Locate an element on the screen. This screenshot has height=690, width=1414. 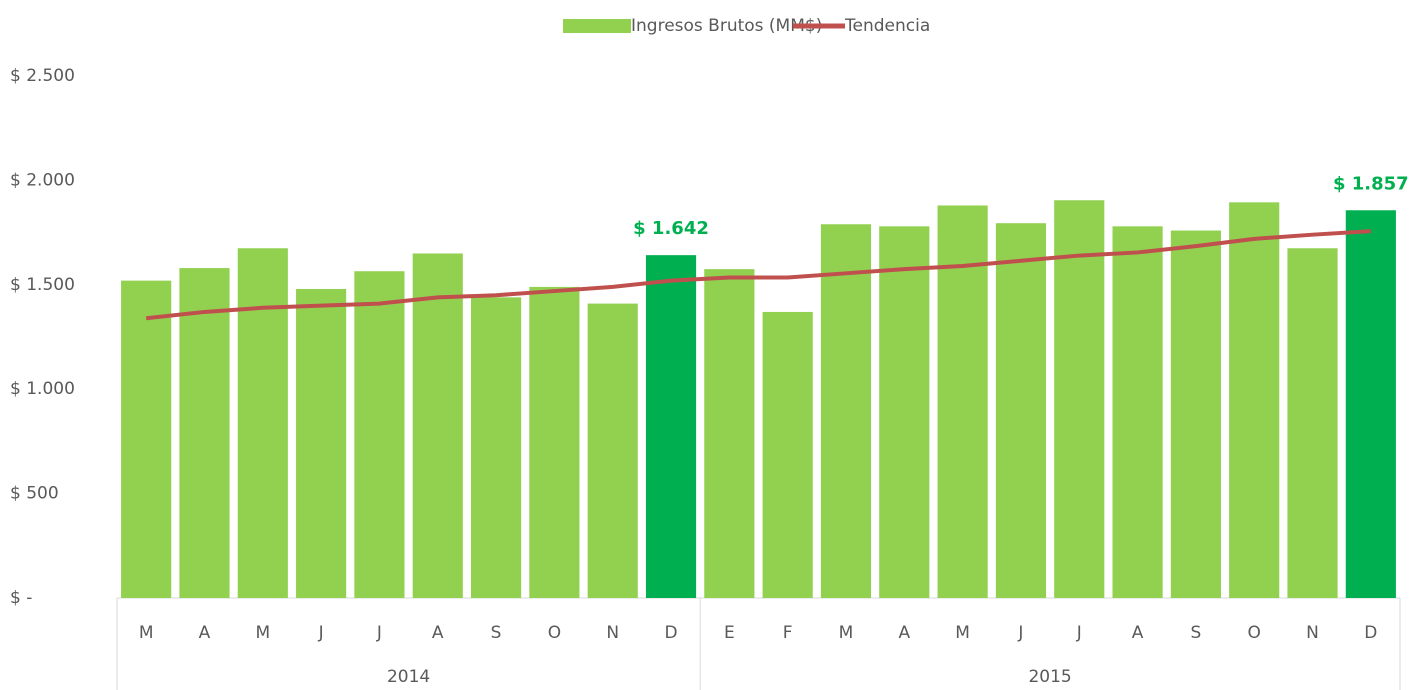
y-tick-label: $ 1.000 is located at coordinates (42, 389).